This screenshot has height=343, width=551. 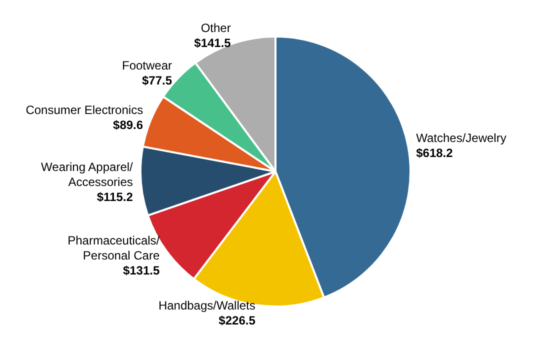 I want to click on slice-label: Footwear, so click(x=147, y=65).